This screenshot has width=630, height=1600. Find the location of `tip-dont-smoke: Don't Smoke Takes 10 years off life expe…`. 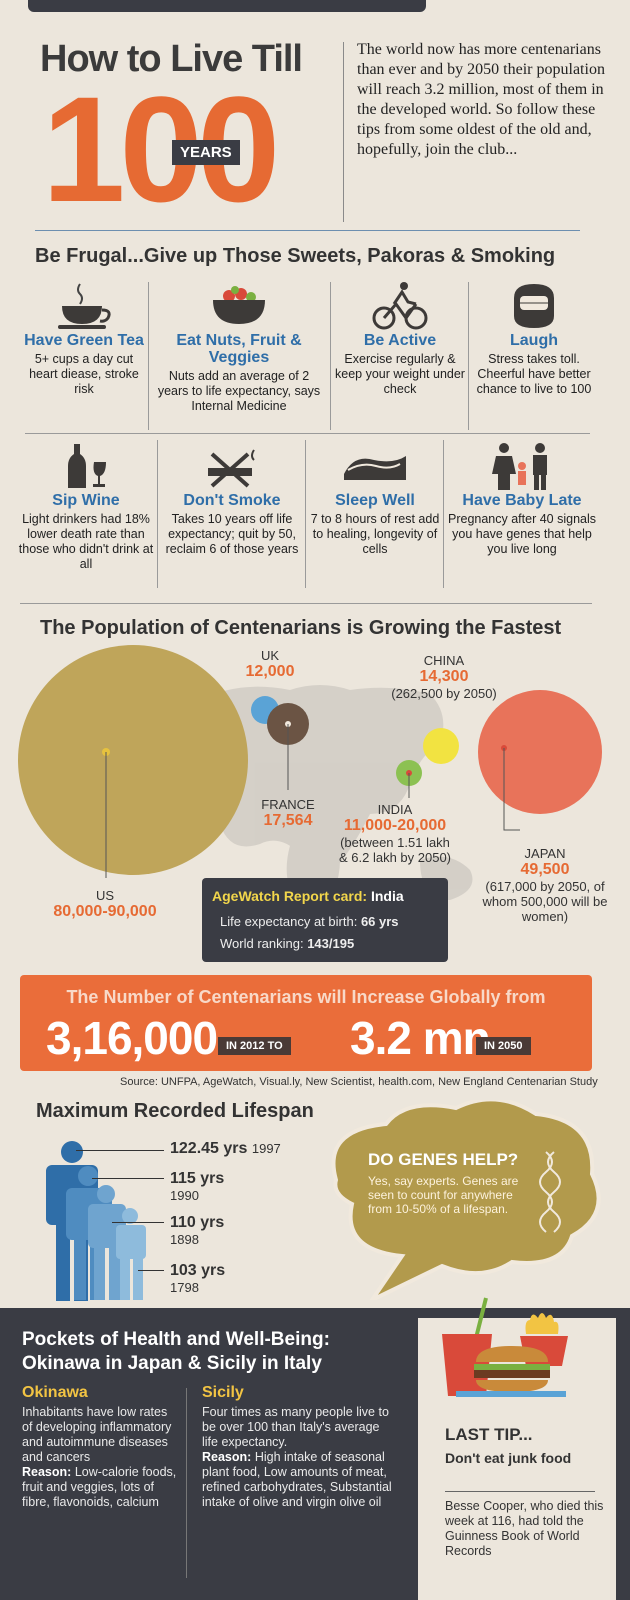

tip-dont-smoke: Don't Smoke Takes 10 years off life expe… is located at coordinates (232, 498).